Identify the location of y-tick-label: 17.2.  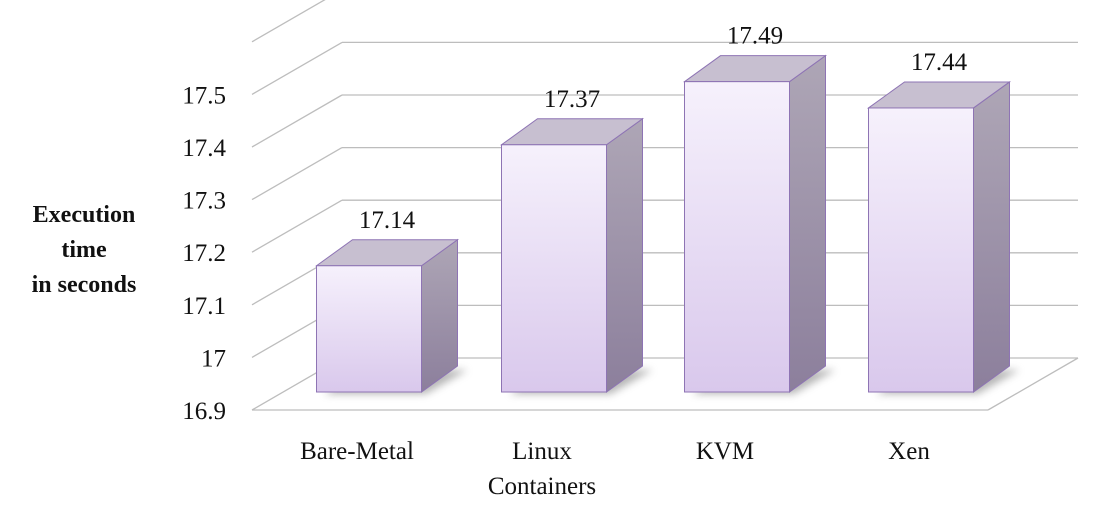
(204, 253).